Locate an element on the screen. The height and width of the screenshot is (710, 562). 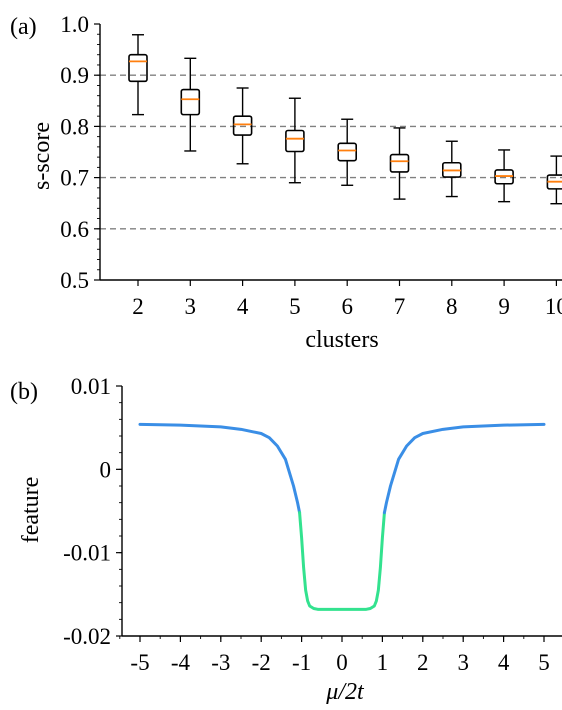
panel-a-label: (a) is located at coordinates (23, 27).